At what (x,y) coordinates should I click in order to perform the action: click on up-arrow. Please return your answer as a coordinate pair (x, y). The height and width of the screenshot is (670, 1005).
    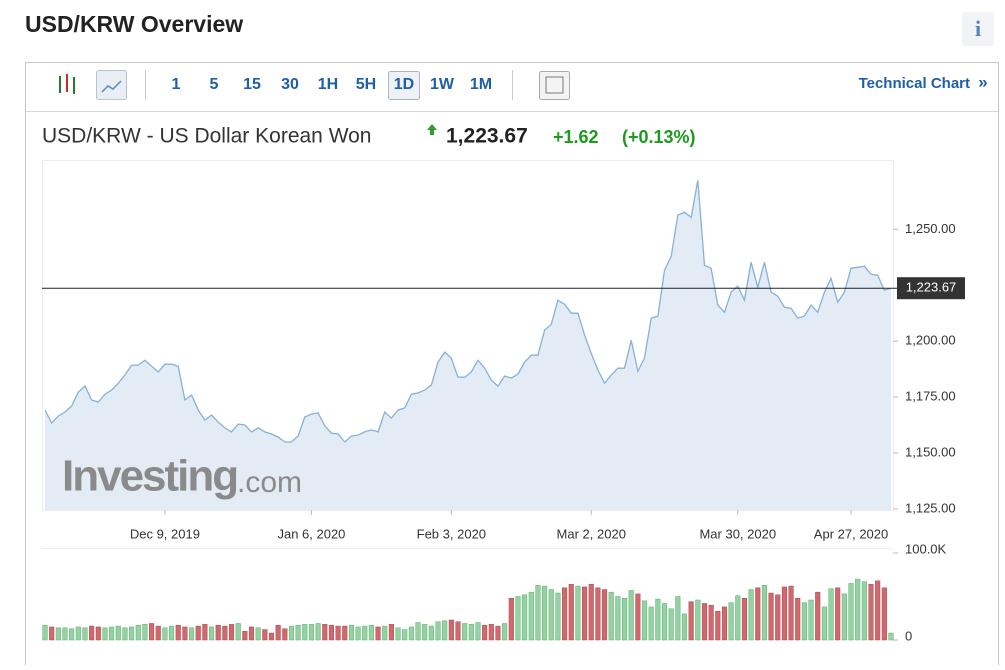
    Looking at the image, I should click on (432, 129).